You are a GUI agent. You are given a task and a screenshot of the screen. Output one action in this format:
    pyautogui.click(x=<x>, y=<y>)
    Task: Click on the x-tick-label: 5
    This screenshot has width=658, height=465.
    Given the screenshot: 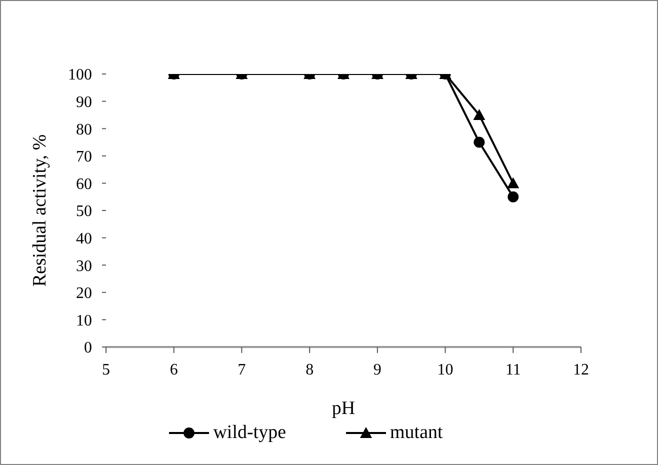 What is the action you would take?
    pyautogui.click(x=106, y=369)
    